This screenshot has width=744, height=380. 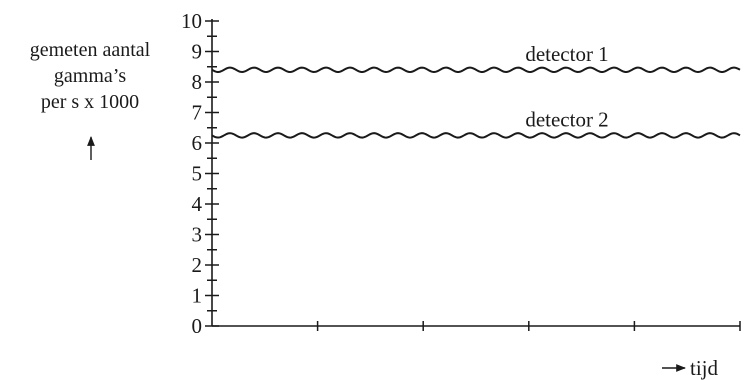 I want to click on y-axis-label-line-3: per s x 1000, so click(x=90, y=102).